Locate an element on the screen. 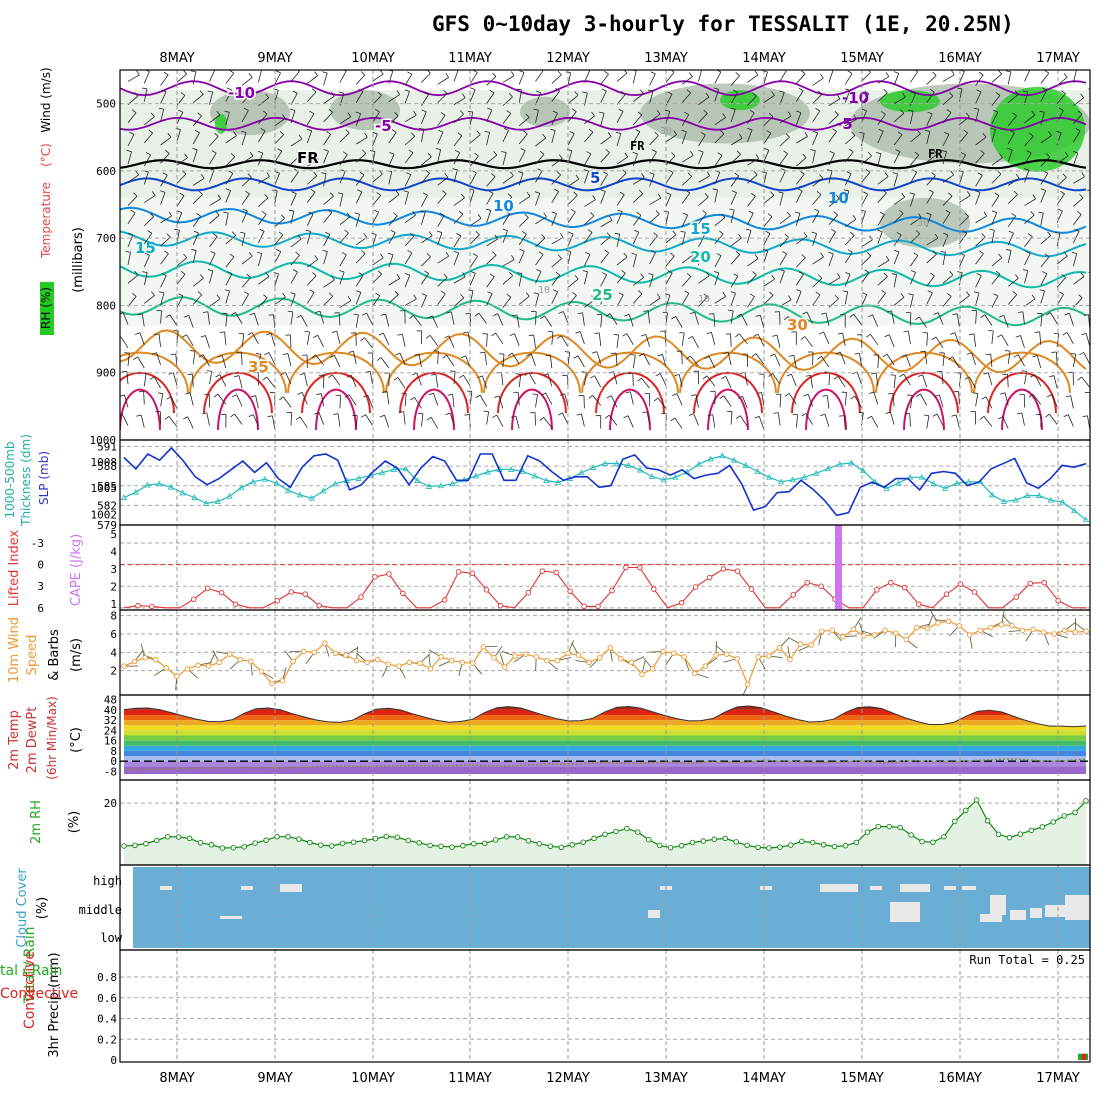 This screenshot has height=1100, width=1100. wind-tick: 2 is located at coordinates (113, 671).